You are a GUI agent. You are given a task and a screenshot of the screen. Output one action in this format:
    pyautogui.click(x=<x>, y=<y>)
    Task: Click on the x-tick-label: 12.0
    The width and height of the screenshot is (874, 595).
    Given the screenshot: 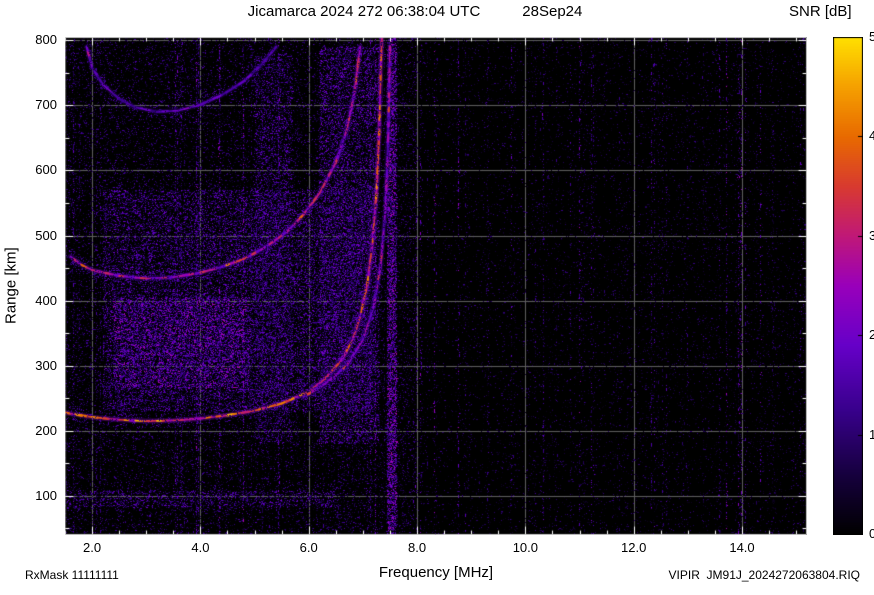 What is the action you would take?
    pyautogui.click(x=634, y=547)
    